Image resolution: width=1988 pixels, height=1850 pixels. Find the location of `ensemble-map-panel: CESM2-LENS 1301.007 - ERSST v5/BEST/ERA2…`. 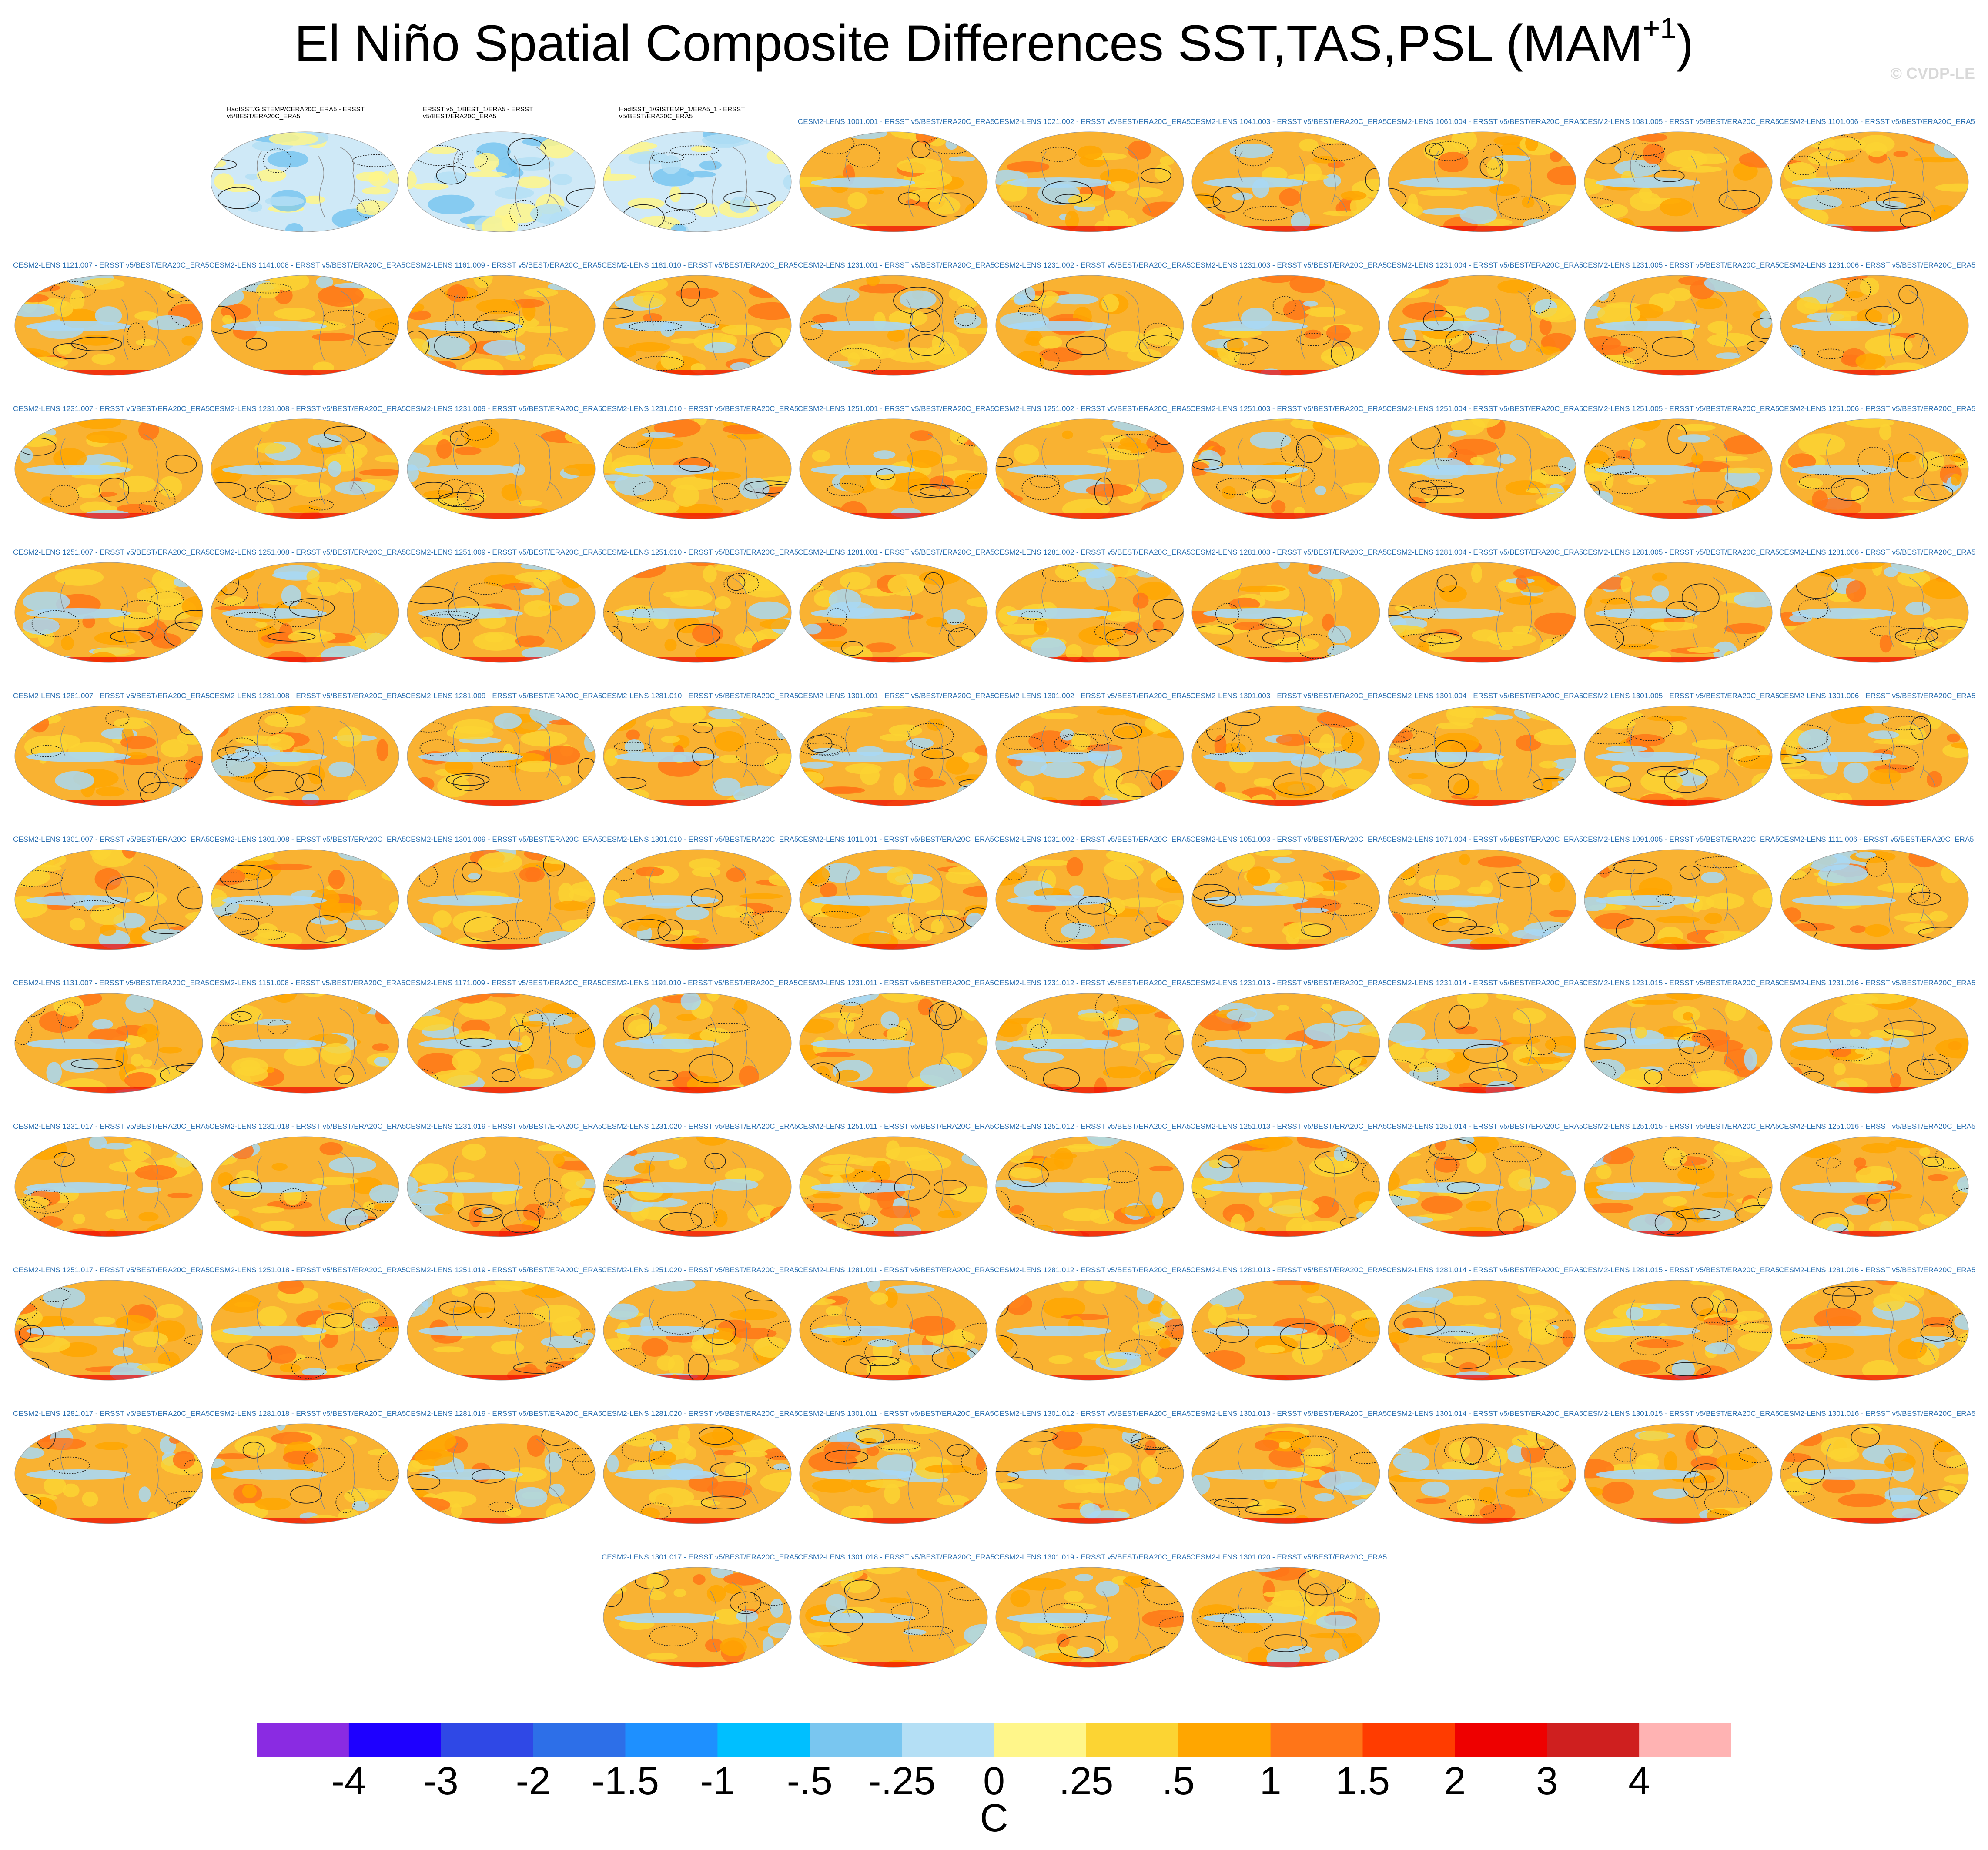

ensemble-map-panel: CESM2-LENS 1301.007 - ERSST v5/BEST/ERA2… is located at coordinates (111, 891).